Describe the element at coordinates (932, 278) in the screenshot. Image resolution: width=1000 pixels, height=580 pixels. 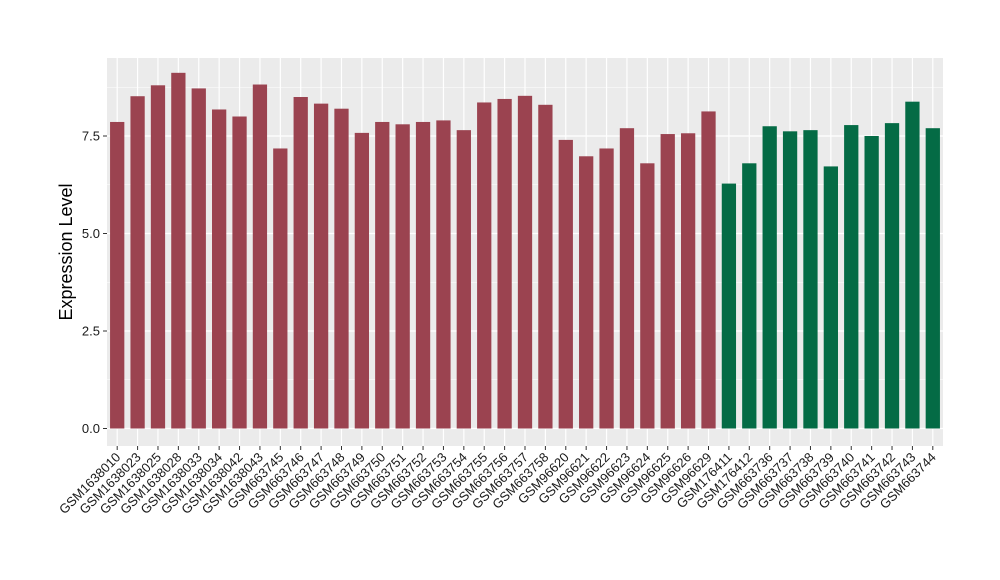
I see `bar-GSM663744` at that location.